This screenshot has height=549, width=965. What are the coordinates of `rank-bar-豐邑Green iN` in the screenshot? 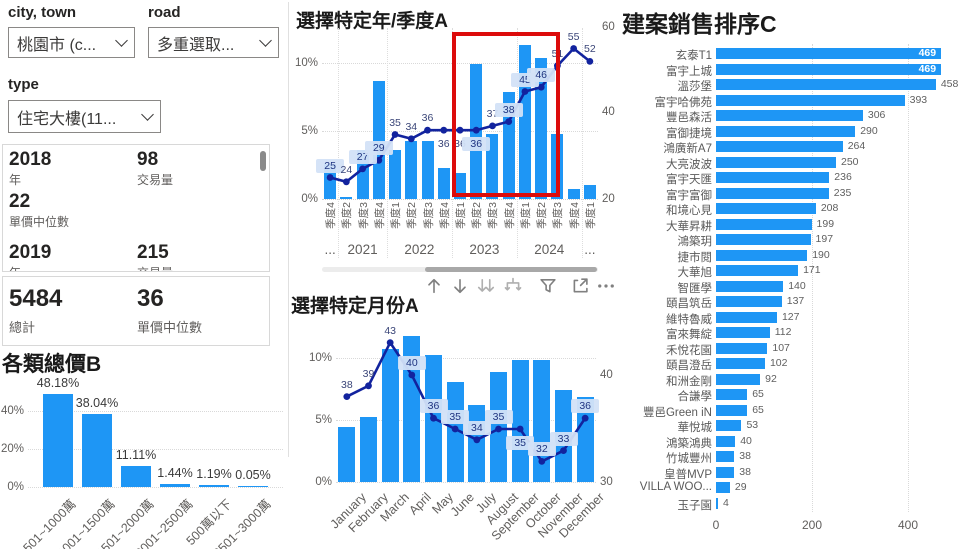 It's located at (732, 410).